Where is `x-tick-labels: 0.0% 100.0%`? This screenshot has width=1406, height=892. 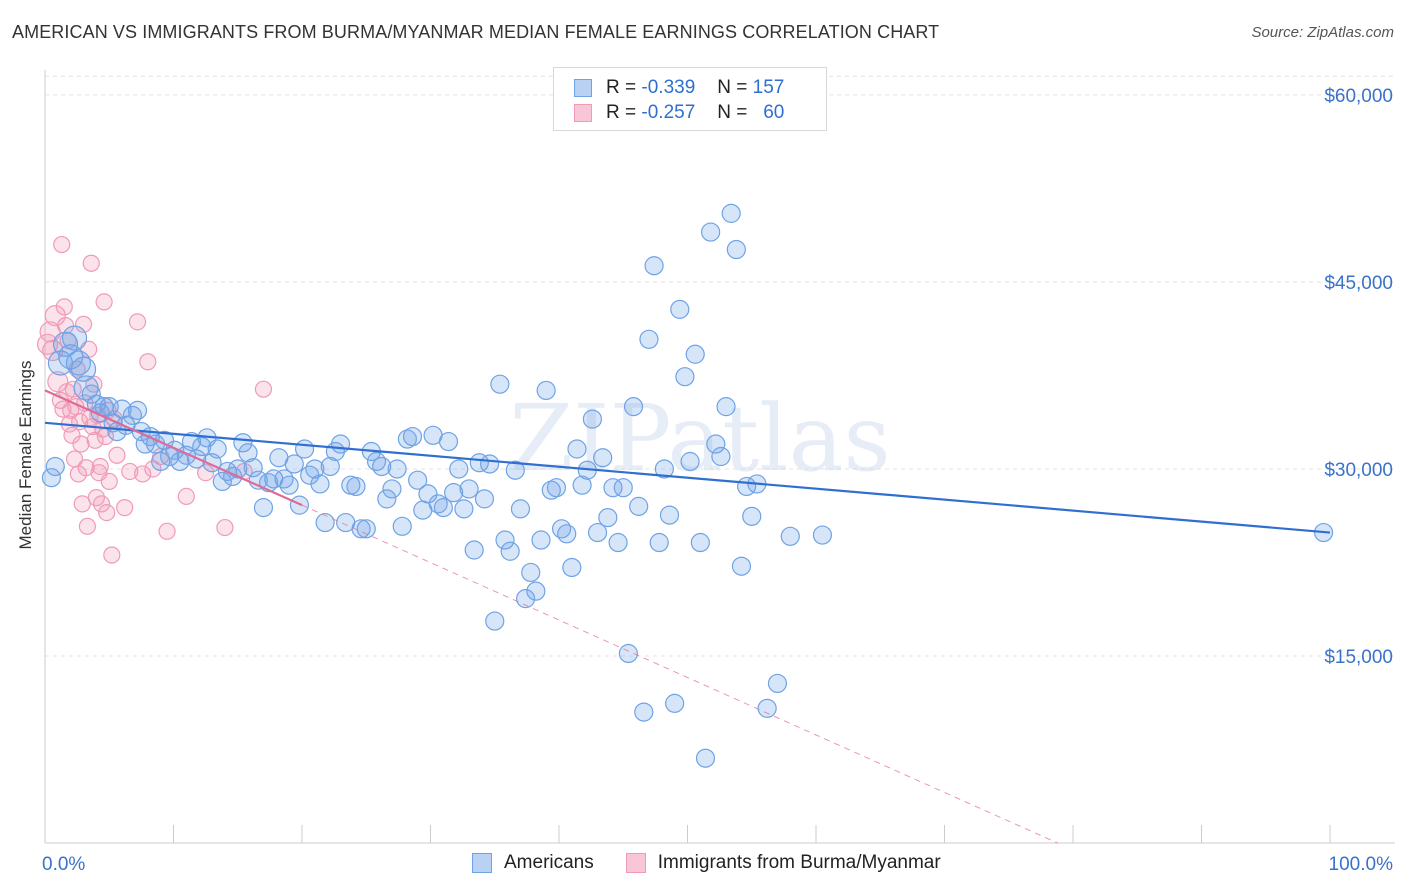
x-tick-labels: 0.0% 100.0% is located at coordinates (717, 864).